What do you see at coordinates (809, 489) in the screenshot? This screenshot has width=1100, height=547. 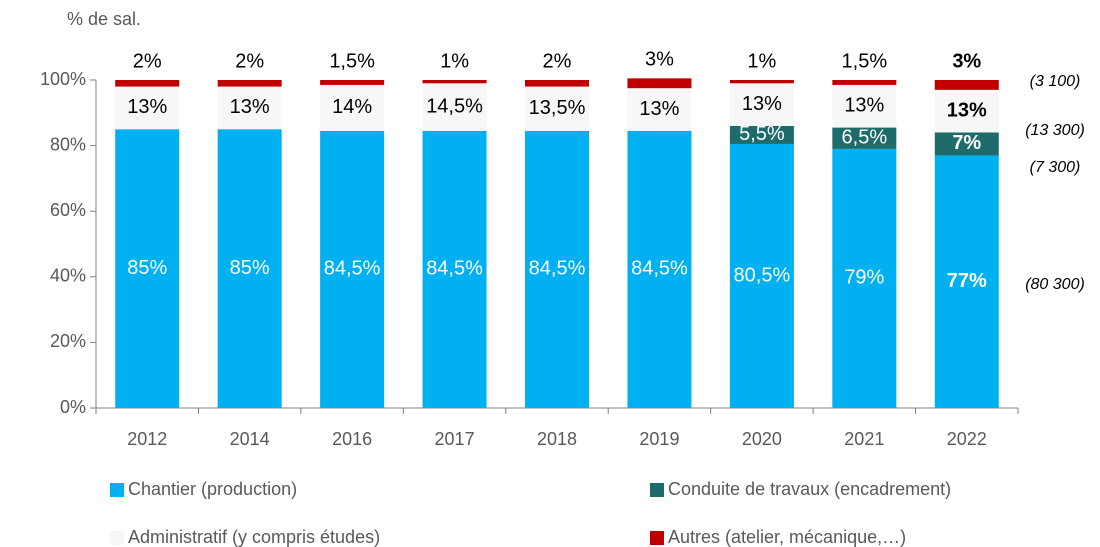 I see `legend-label: Conduite de travaux (encadrement)` at bounding box center [809, 489].